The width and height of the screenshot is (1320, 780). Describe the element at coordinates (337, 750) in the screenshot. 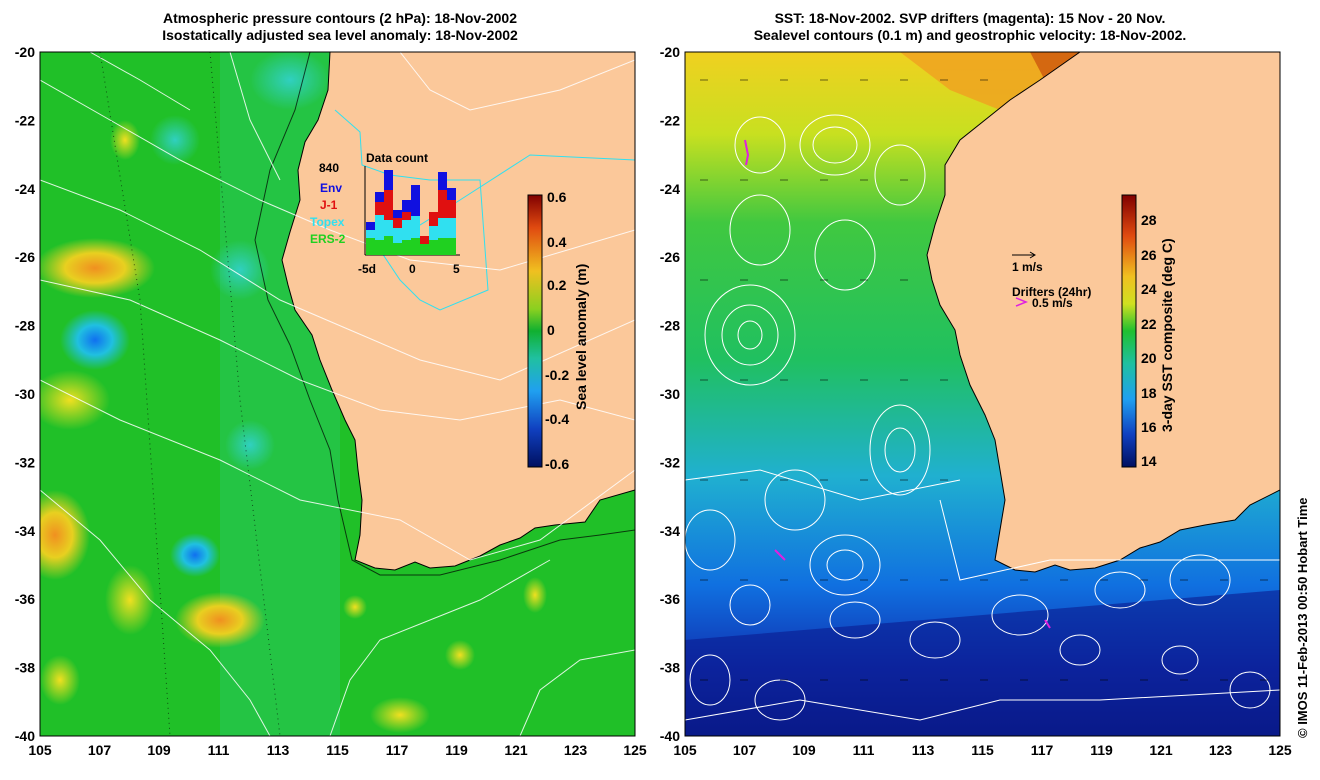

I see `left-lon-tick: 115` at that location.